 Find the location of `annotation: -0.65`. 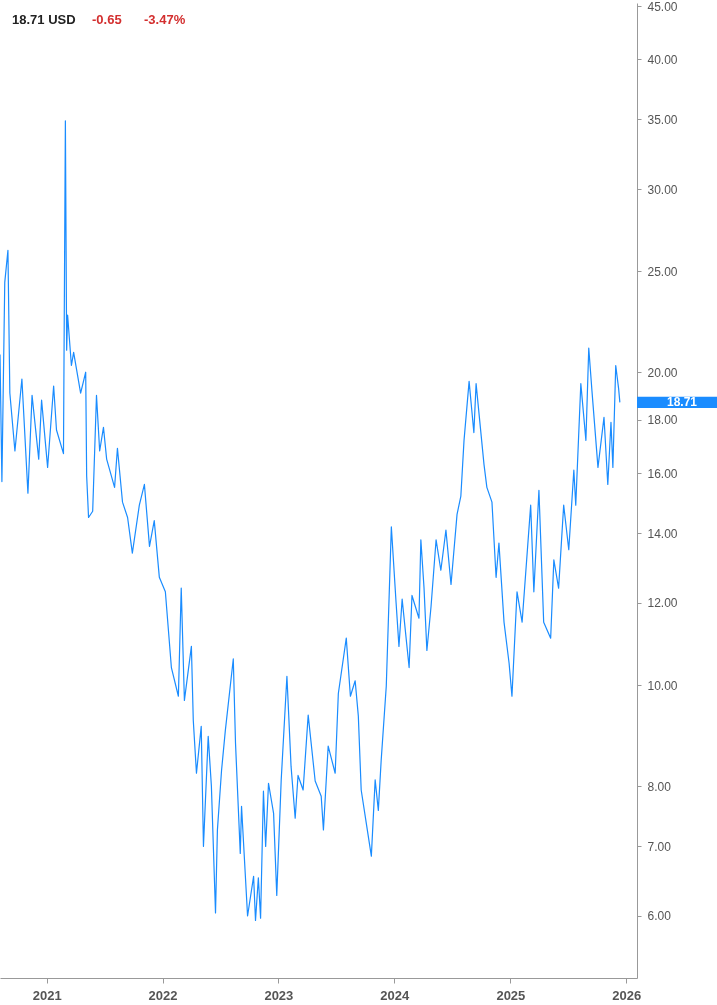

annotation: -0.65 is located at coordinates (107, 19).